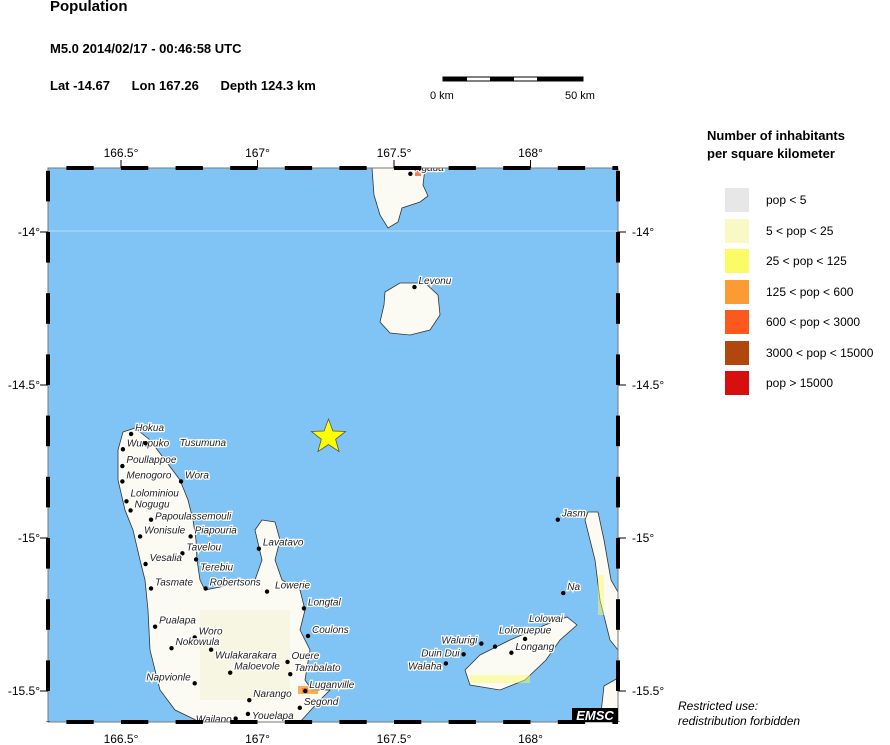 The width and height of the screenshot is (890, 745). What do you see at coordinates (80, 85) in the screenshot?
I see `event-lat: Lat -14.67` at bounding box center [80, 85].